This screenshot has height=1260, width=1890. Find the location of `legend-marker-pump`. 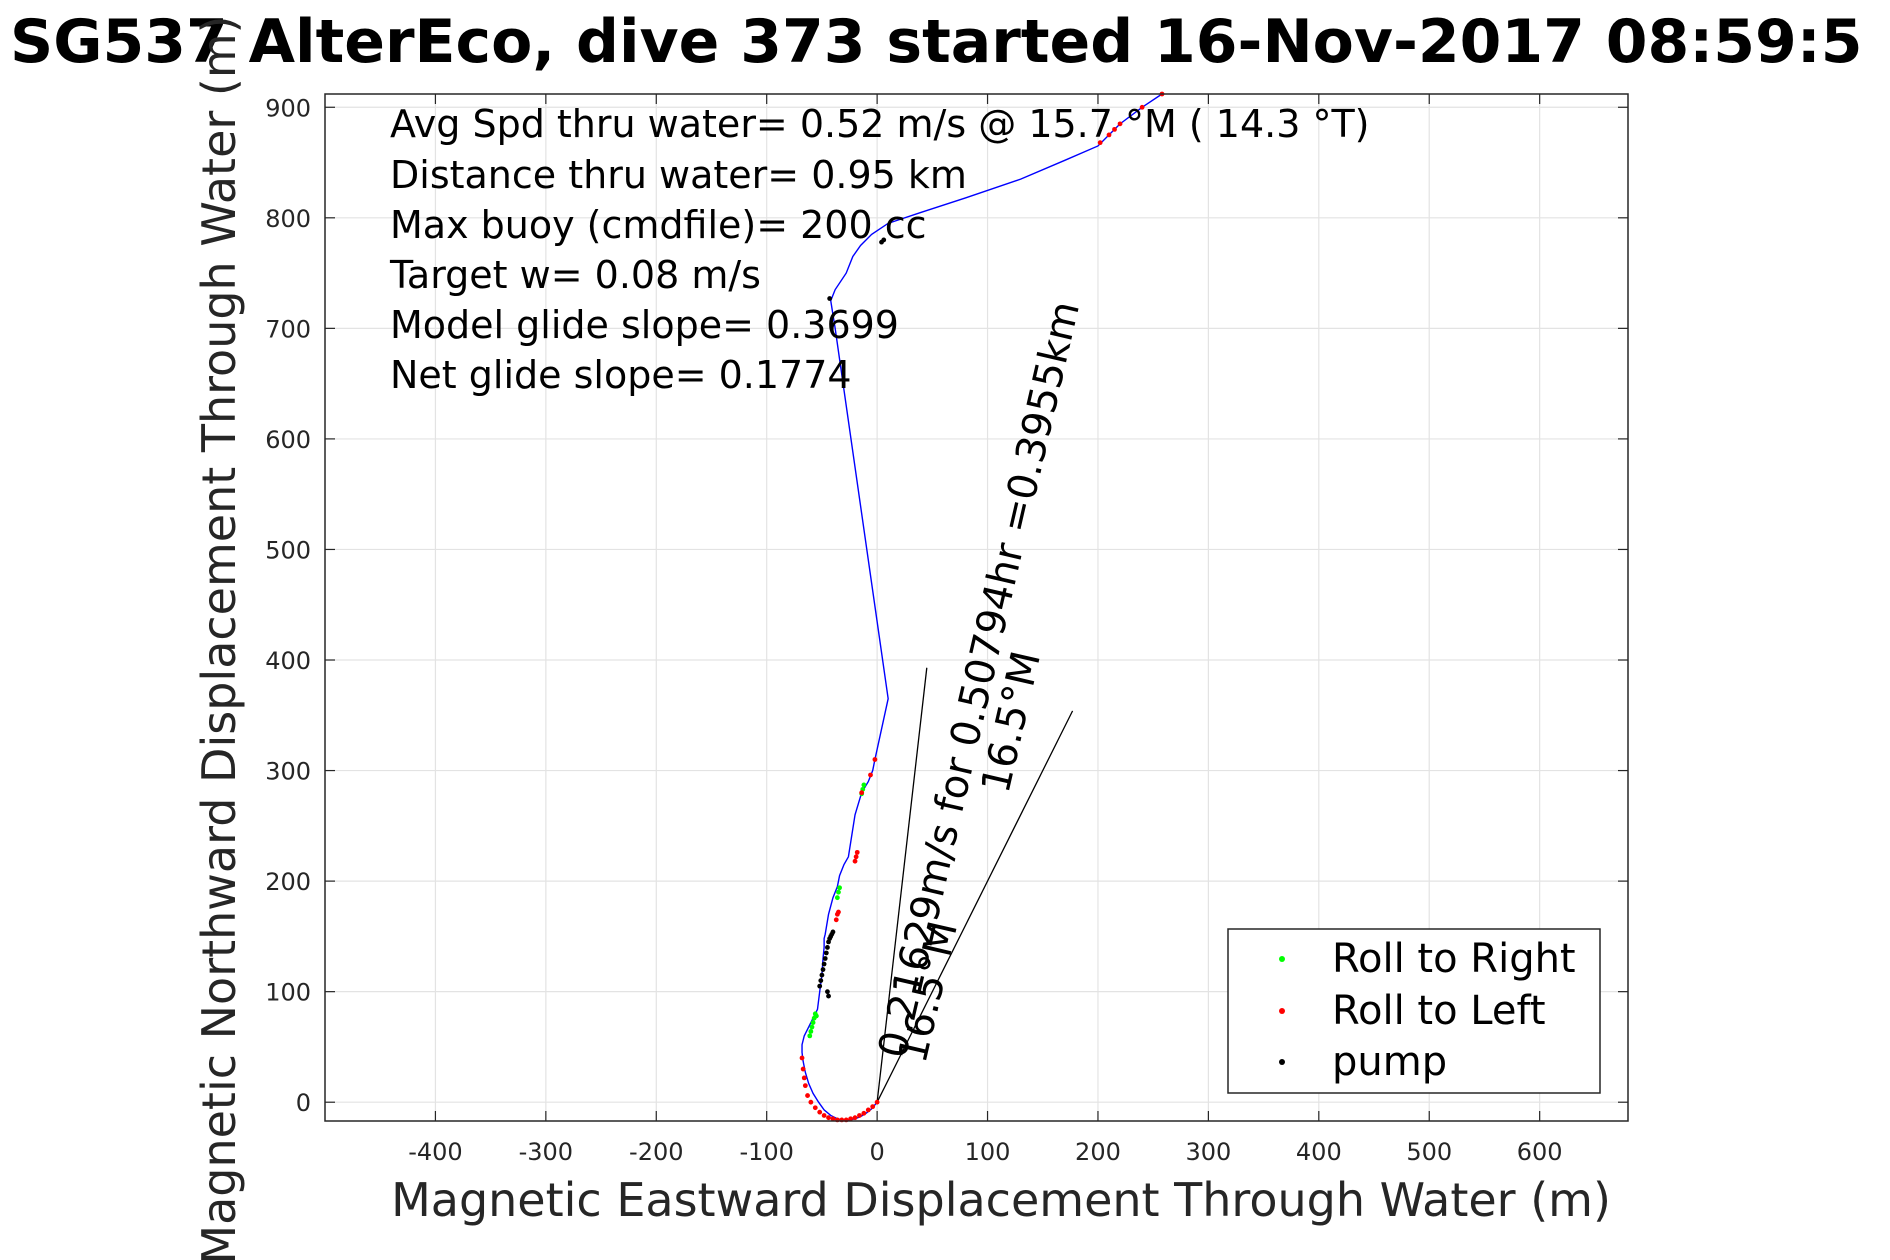

legend-marker-pump is located at coordinates (1282, 1062).